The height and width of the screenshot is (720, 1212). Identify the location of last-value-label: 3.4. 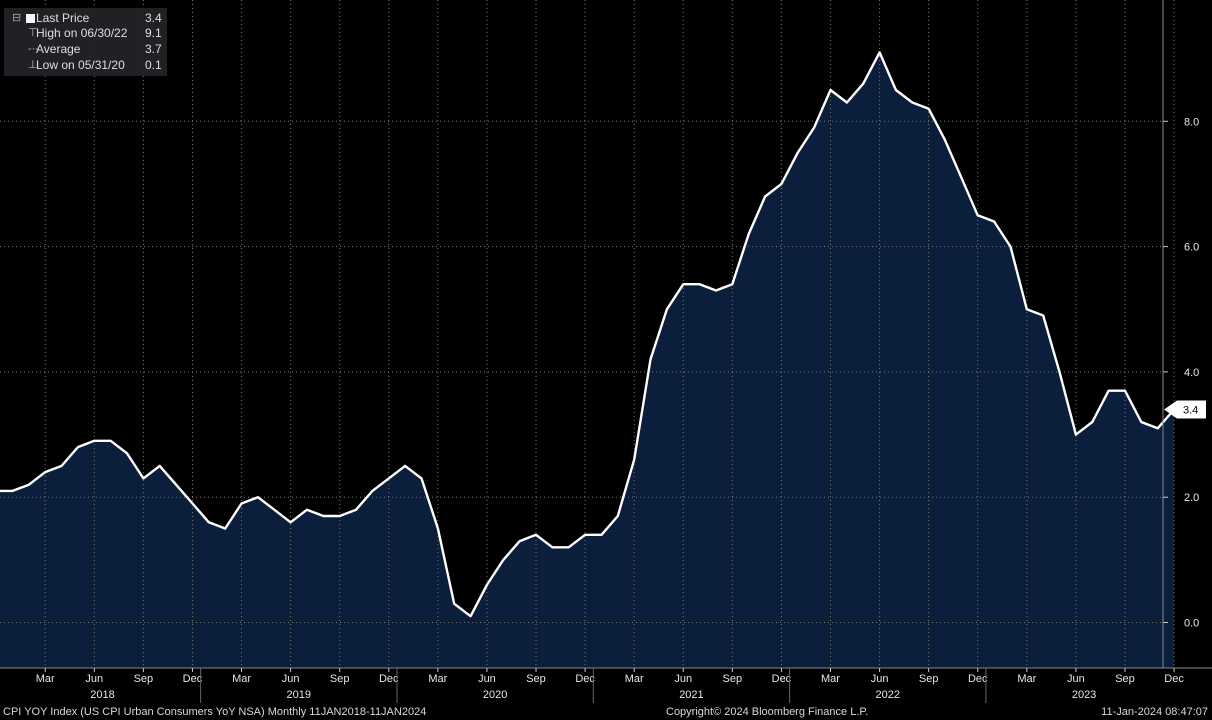
(1190, 410).